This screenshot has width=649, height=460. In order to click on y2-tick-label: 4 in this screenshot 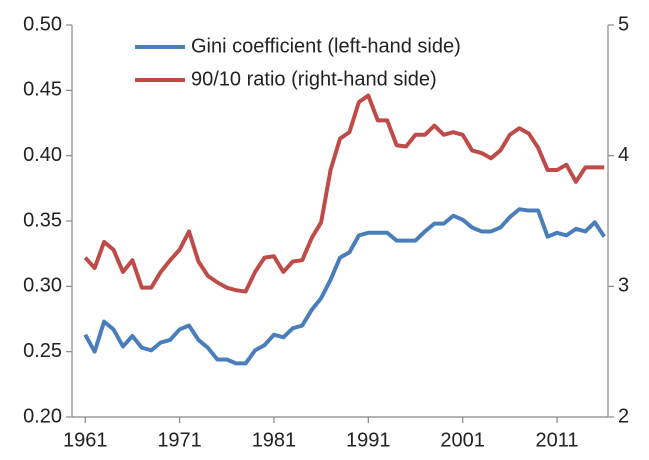, I will do `click(623, 155)`.